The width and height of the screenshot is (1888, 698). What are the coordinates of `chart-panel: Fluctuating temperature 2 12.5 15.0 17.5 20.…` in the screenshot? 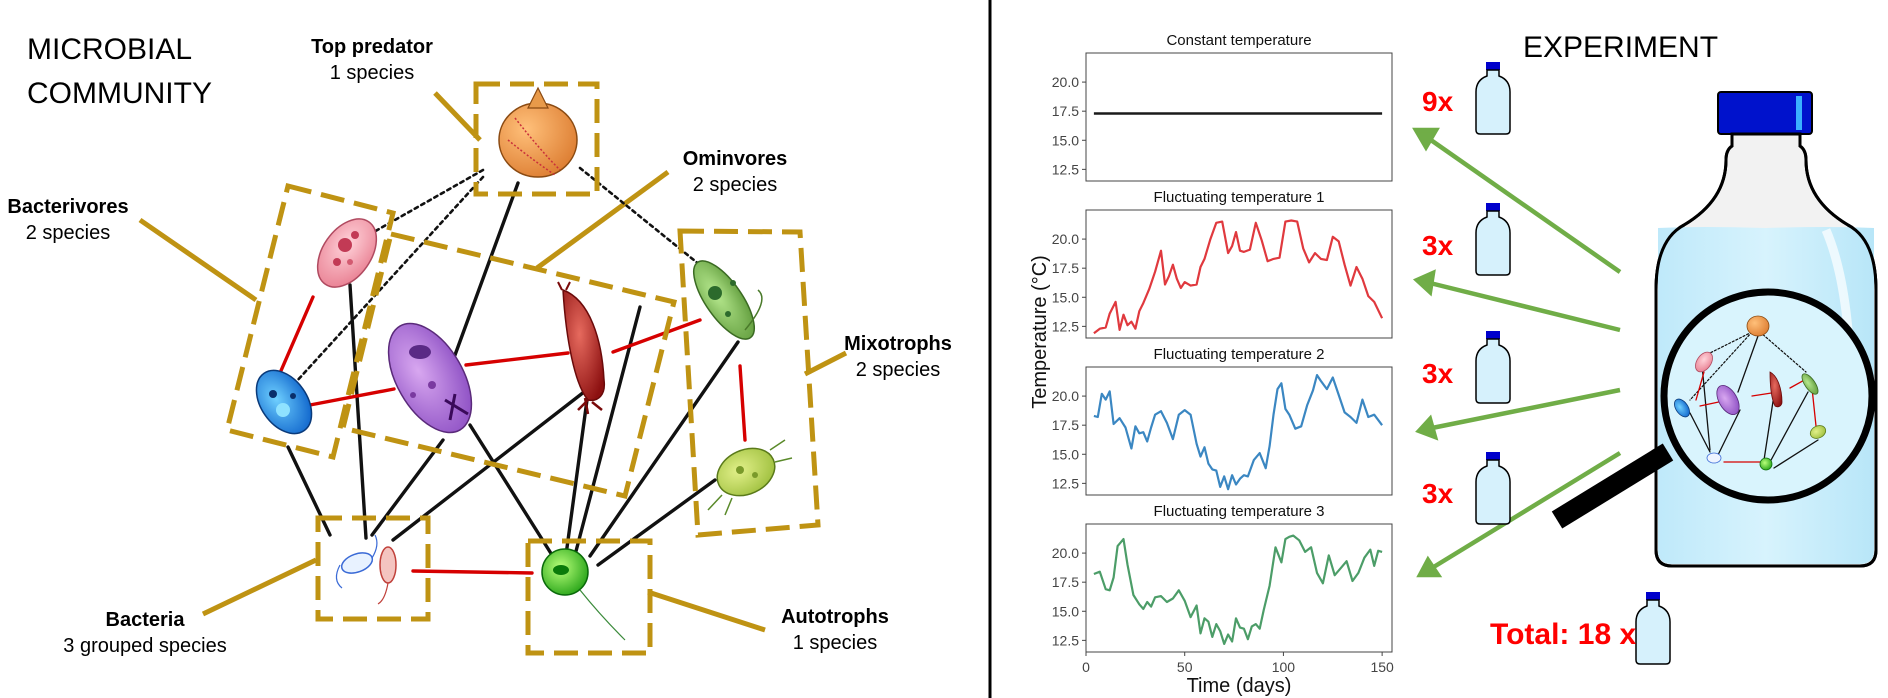 It's located at (1222, 421).